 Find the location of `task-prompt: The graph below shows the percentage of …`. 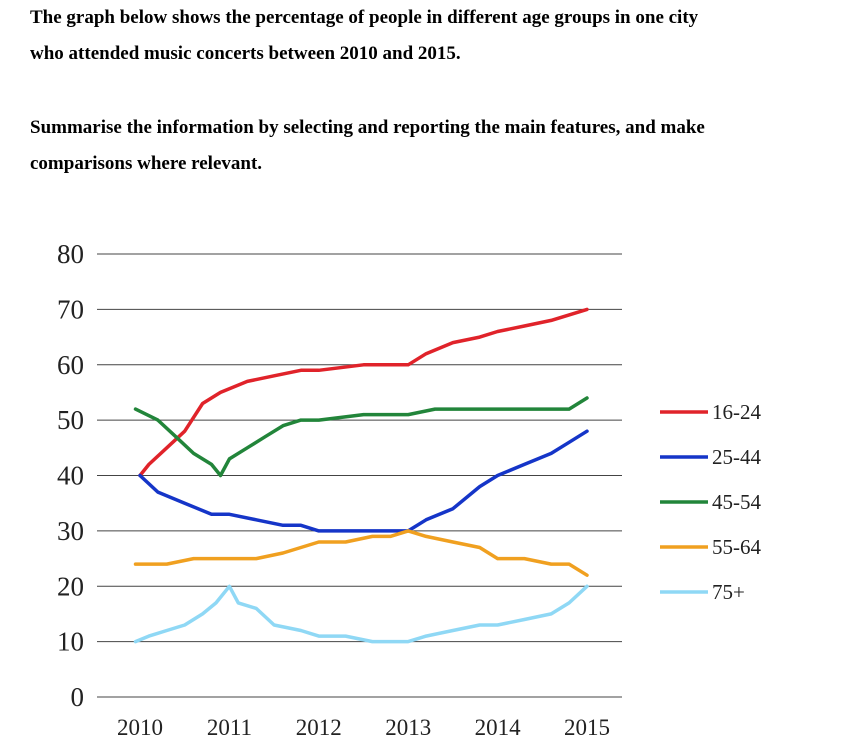

task-prompt: The graph below shows the percentage of … is located at coordinates (430, 36).